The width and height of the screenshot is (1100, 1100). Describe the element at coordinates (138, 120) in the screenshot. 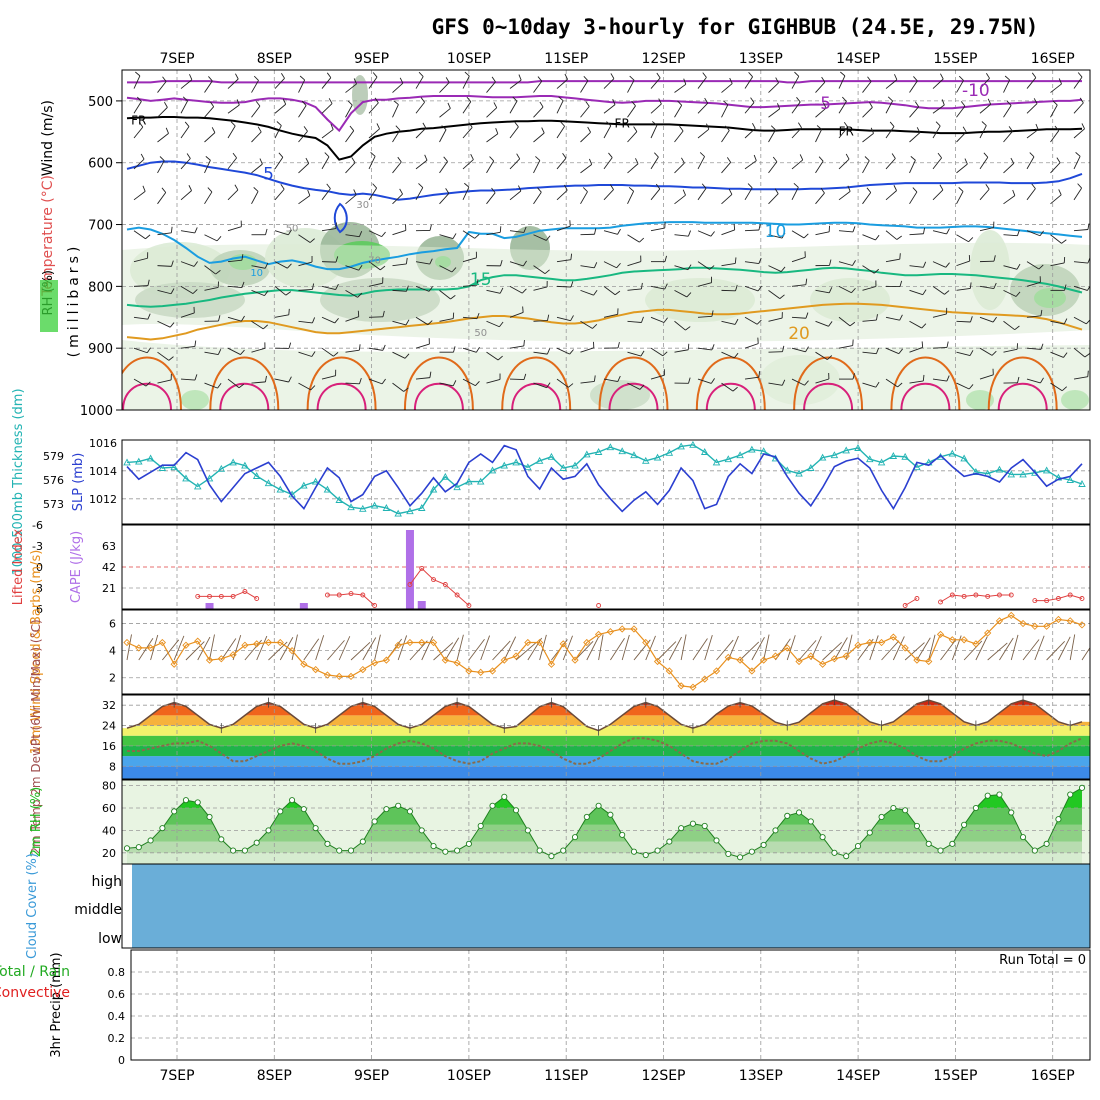

I see `contour-label: FR` at that location.